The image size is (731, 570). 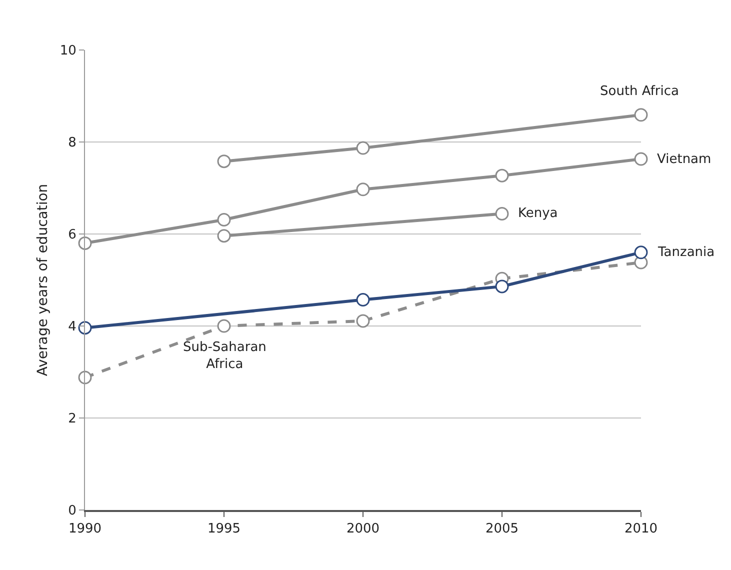 I want to click on y-tick-label: 8, so click(x=72, y=143).